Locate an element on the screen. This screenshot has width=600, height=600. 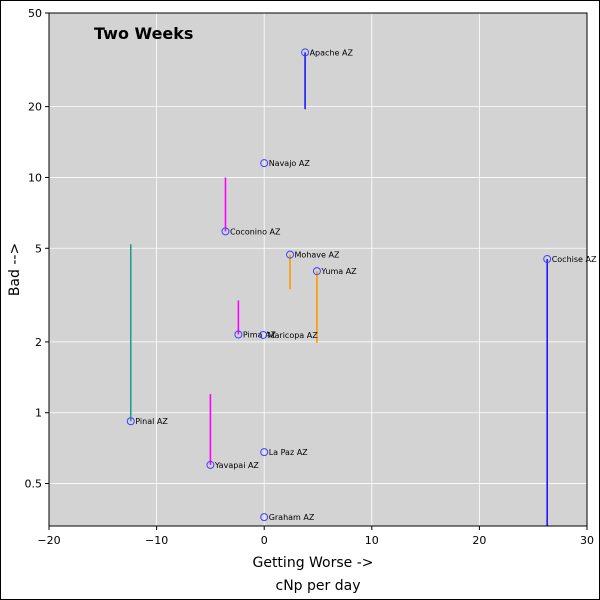
point-label: Maricopa AZ is located at coordinates (293, 335).